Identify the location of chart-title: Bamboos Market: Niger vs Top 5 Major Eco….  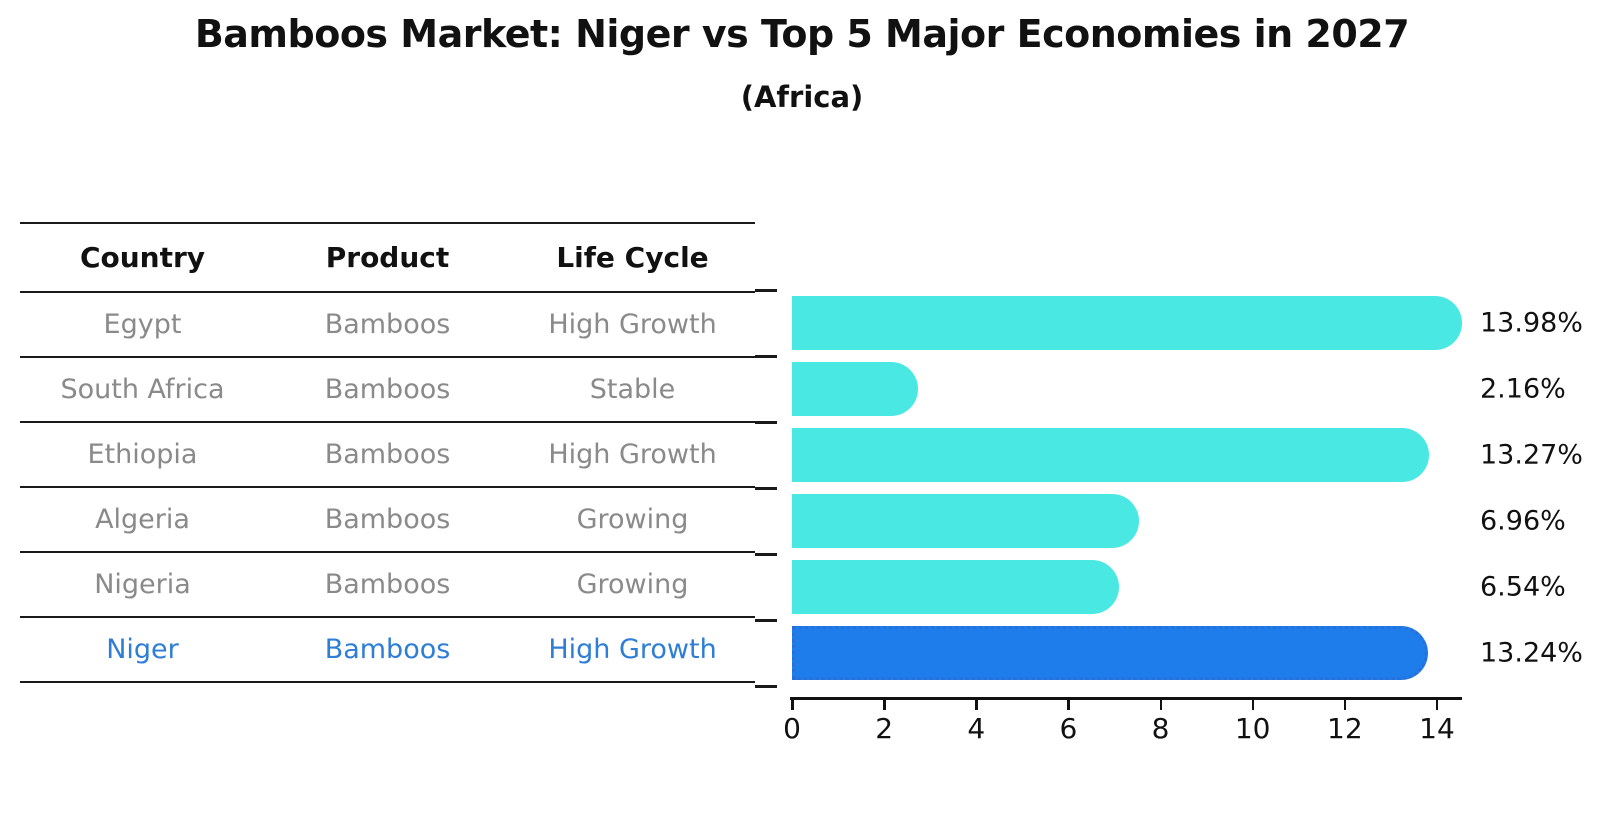
(802, 34).